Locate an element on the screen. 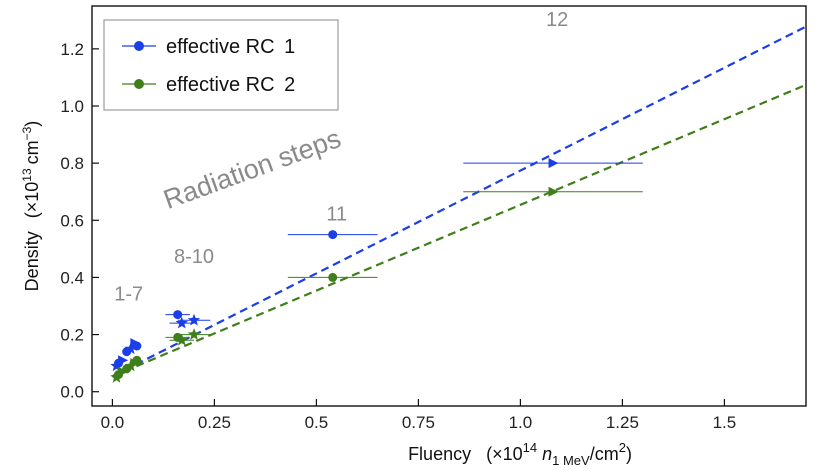  legend-label-rc1: effective RC 1 is located at coordinates (230, 47).